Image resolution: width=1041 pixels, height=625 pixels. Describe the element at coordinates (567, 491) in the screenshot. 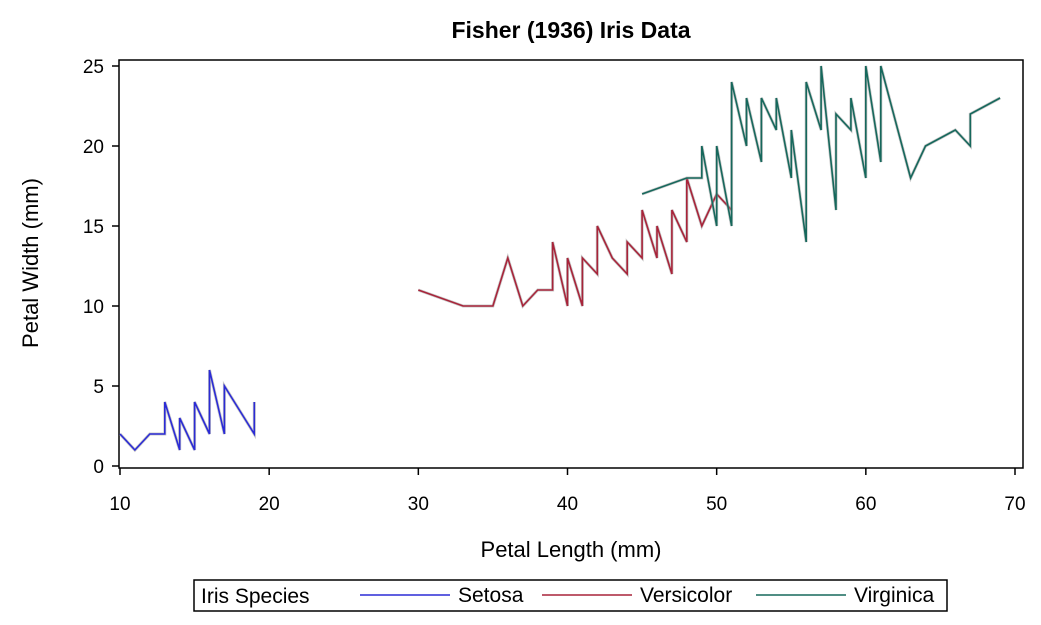

I see `x-axis: 10 20 30 40 50 60 70` at that location.